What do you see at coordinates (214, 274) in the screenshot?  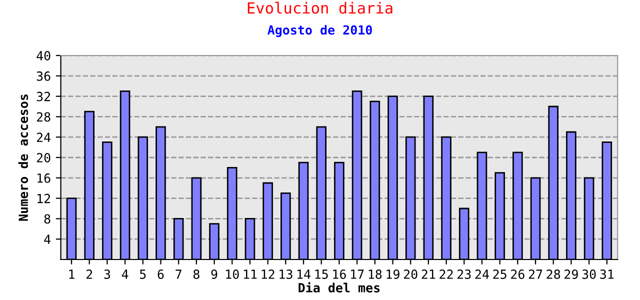 I see `x-tick-label: 9` at bounding box center [214, 274].